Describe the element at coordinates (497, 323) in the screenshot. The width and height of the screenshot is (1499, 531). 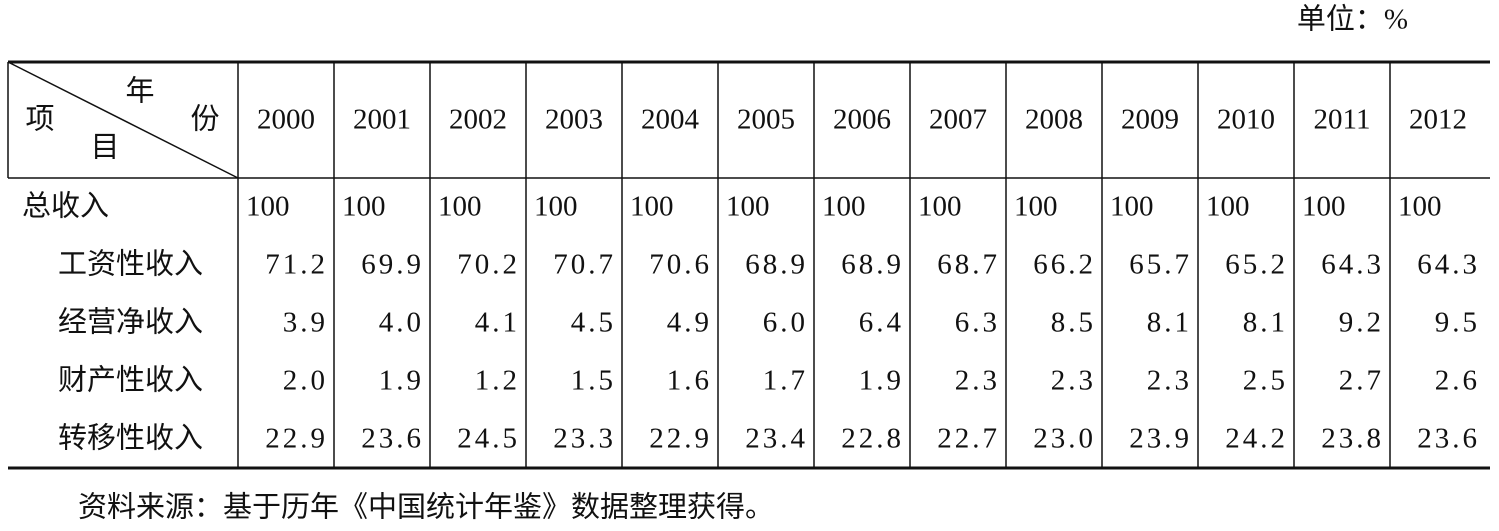
I see `cell: 4.1` at that location.